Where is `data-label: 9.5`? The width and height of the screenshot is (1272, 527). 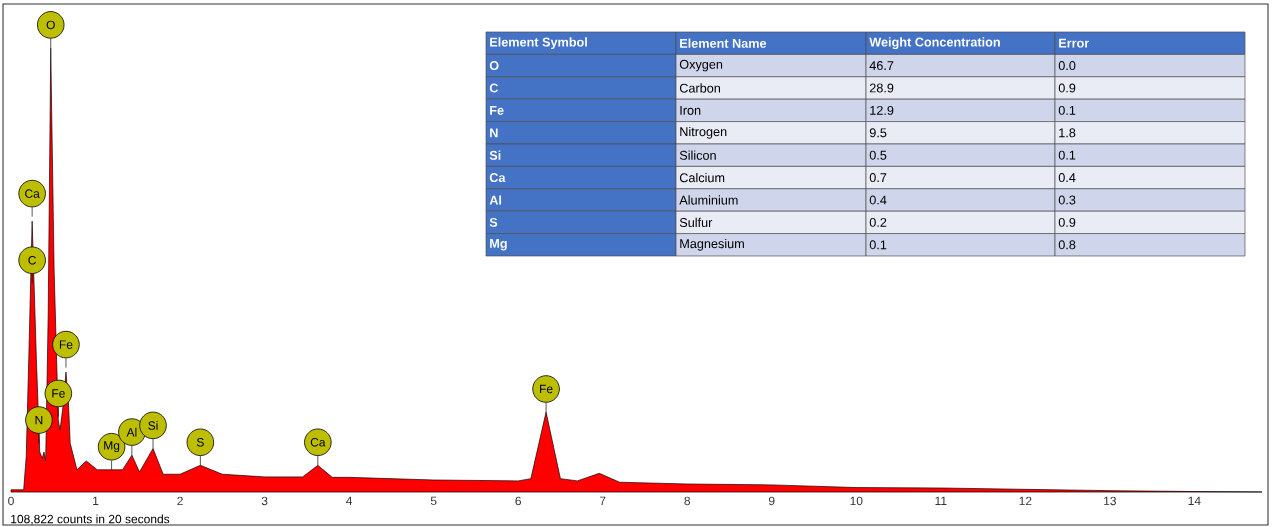
data-label: 9.5 is located at coordinates (878, 133).